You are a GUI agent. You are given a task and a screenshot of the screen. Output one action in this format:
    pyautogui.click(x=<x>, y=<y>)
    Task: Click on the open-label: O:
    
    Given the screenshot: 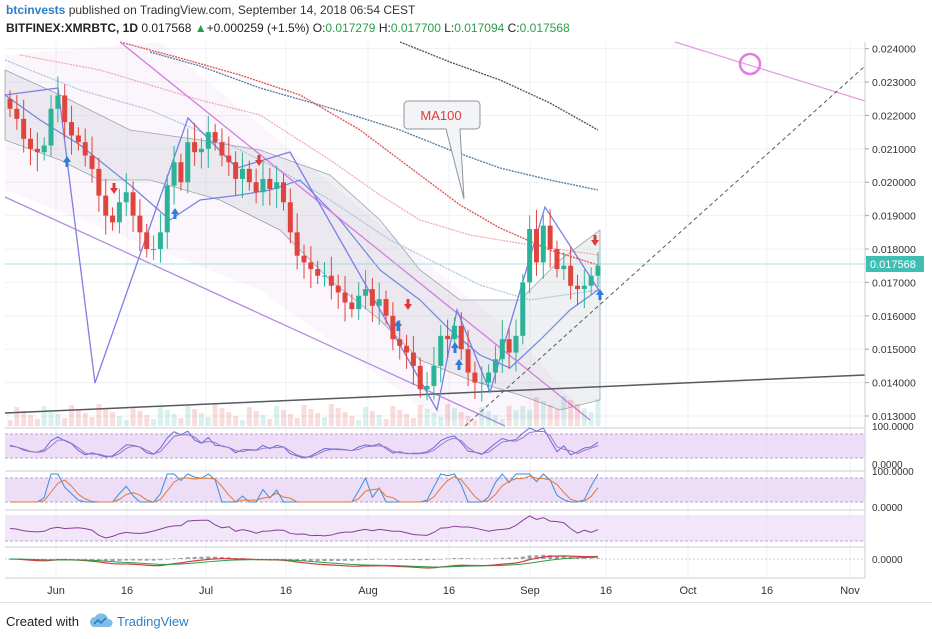 What is the action you would take?
    pyautogui.click(x=319, y=28)
    